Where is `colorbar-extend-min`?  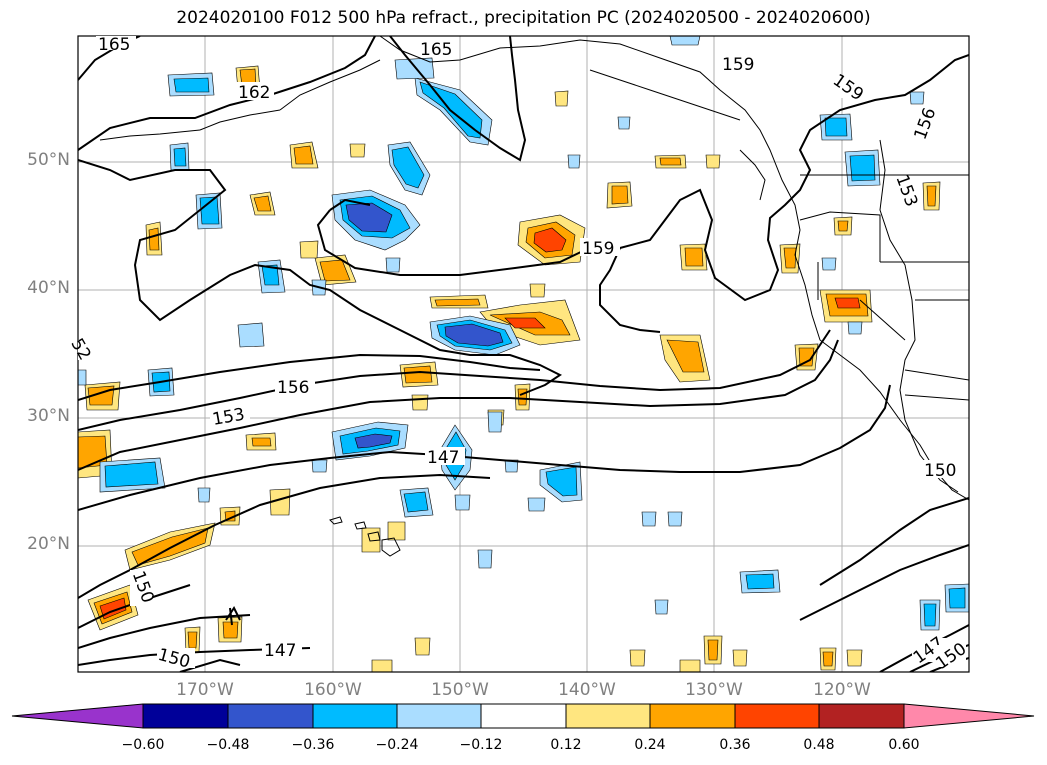
colorbar-extend-min is located at coordinates (77, 716).